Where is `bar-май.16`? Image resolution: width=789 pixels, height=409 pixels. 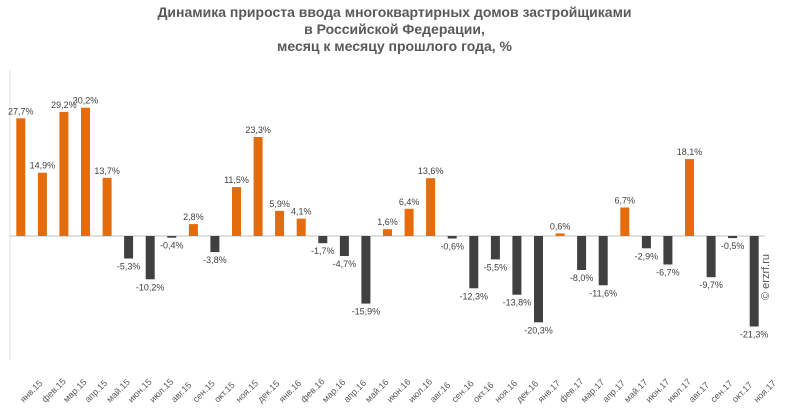
bar-май.16 is located at coordinates (366, 270).